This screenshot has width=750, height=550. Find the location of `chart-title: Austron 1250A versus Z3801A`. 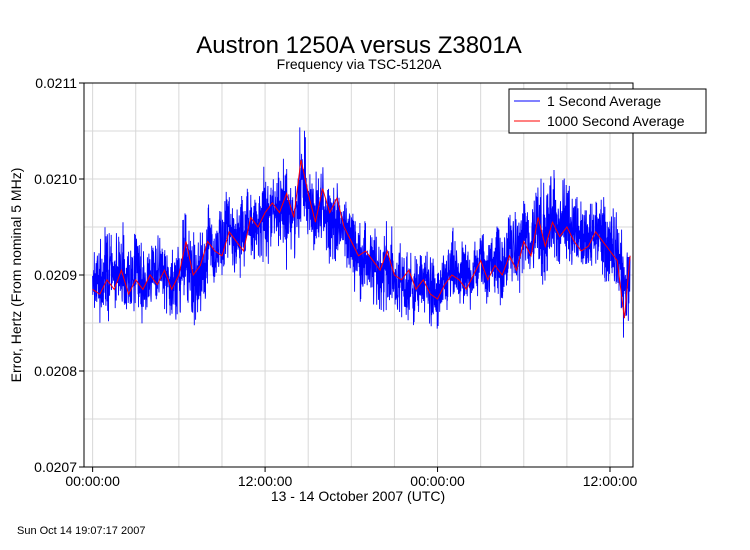

chart-title: Austron 1250A versus Z3801A is located at coordinates (359, 45).